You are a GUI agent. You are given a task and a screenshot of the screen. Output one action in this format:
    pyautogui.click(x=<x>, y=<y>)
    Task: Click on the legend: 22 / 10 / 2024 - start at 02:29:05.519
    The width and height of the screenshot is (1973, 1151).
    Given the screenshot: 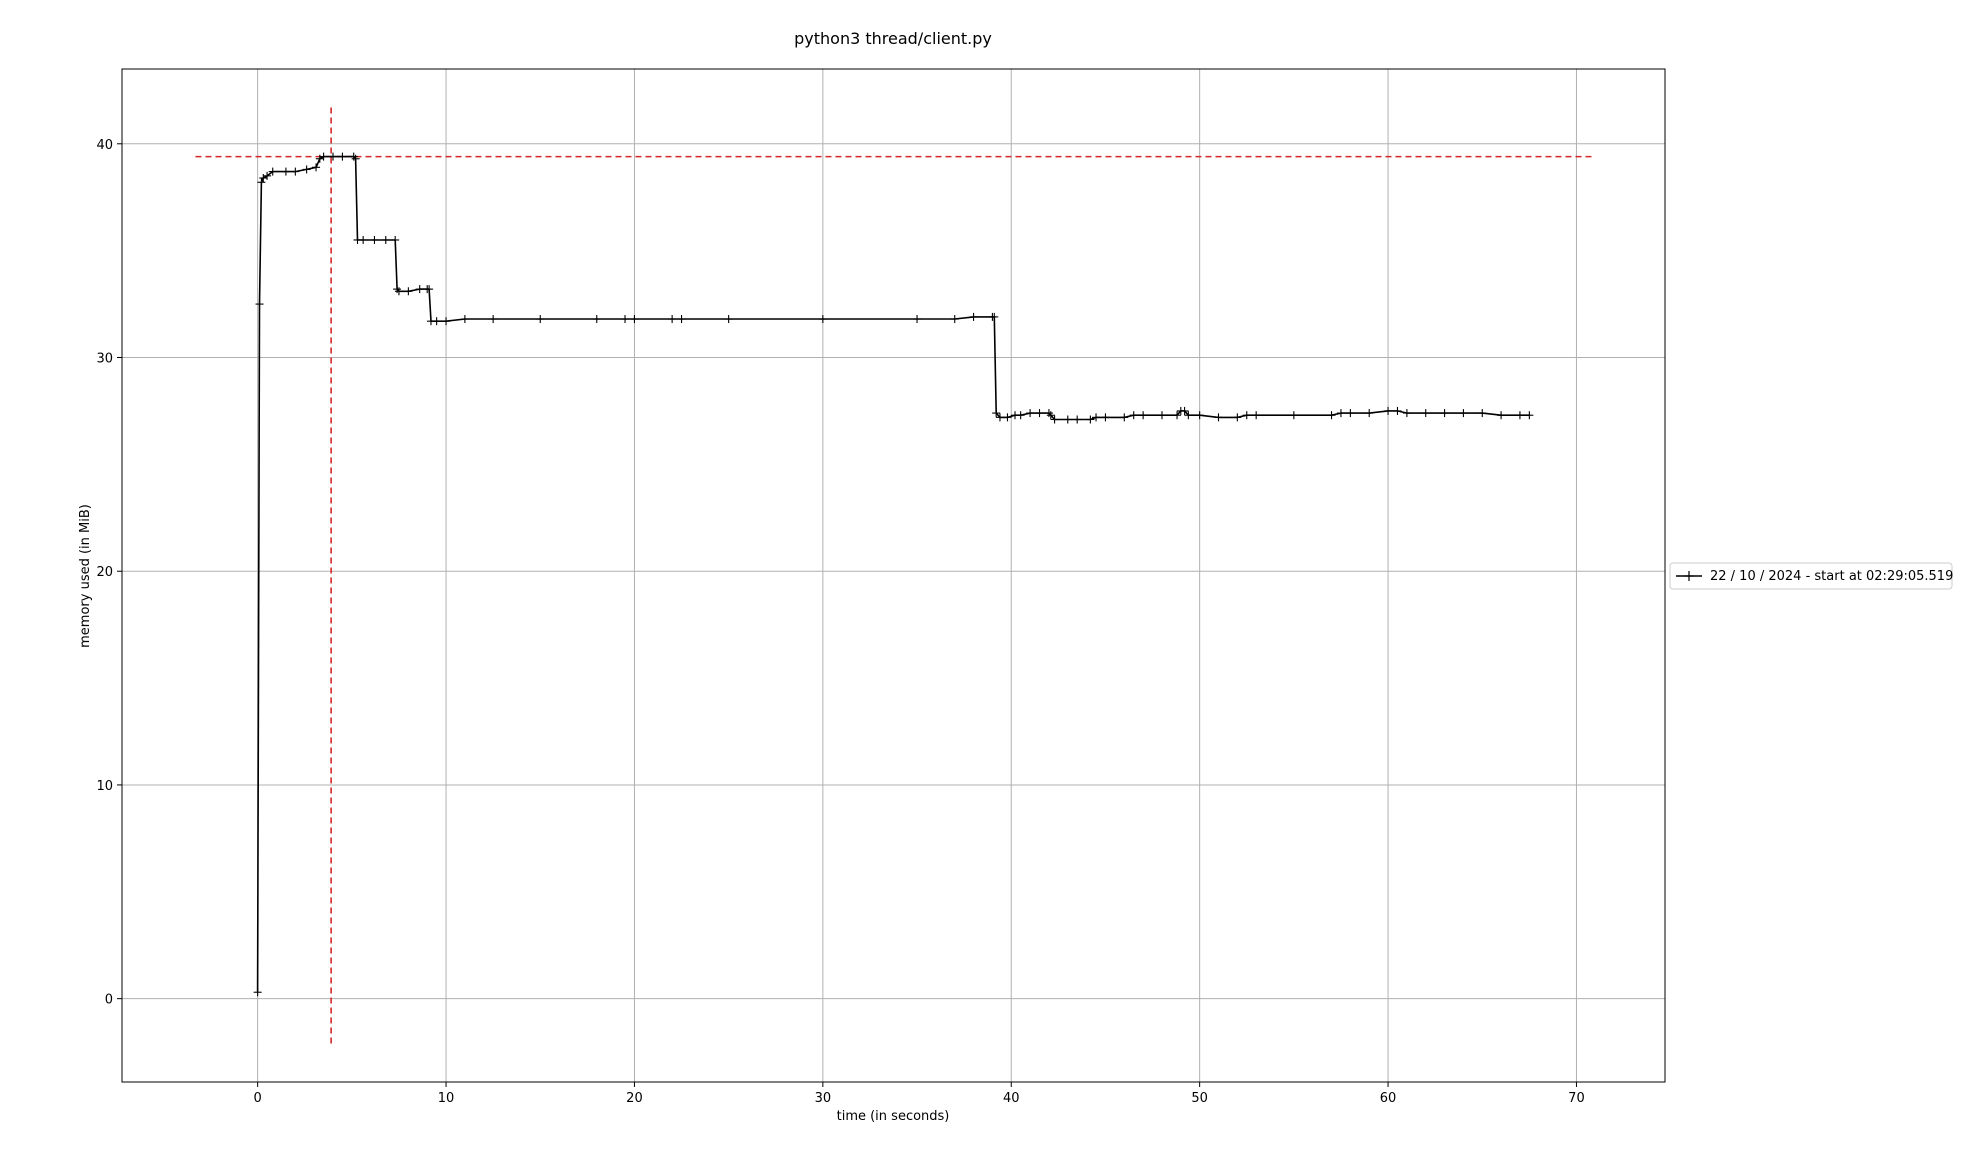 What is the action you would take?
    pyautogui.click(x=1811, y=576)
    